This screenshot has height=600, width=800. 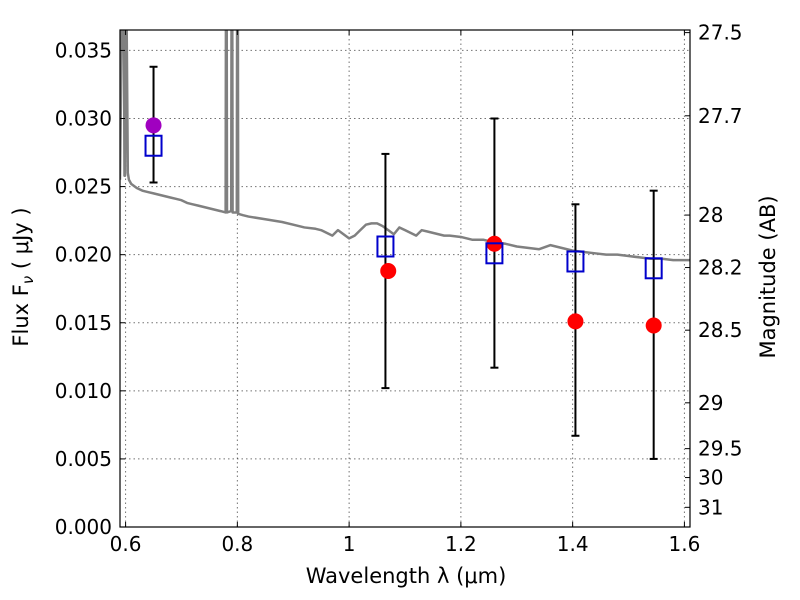 I want to click on y-axis-label: Flux Fν ( μJy ), so click(x=23, y=276).